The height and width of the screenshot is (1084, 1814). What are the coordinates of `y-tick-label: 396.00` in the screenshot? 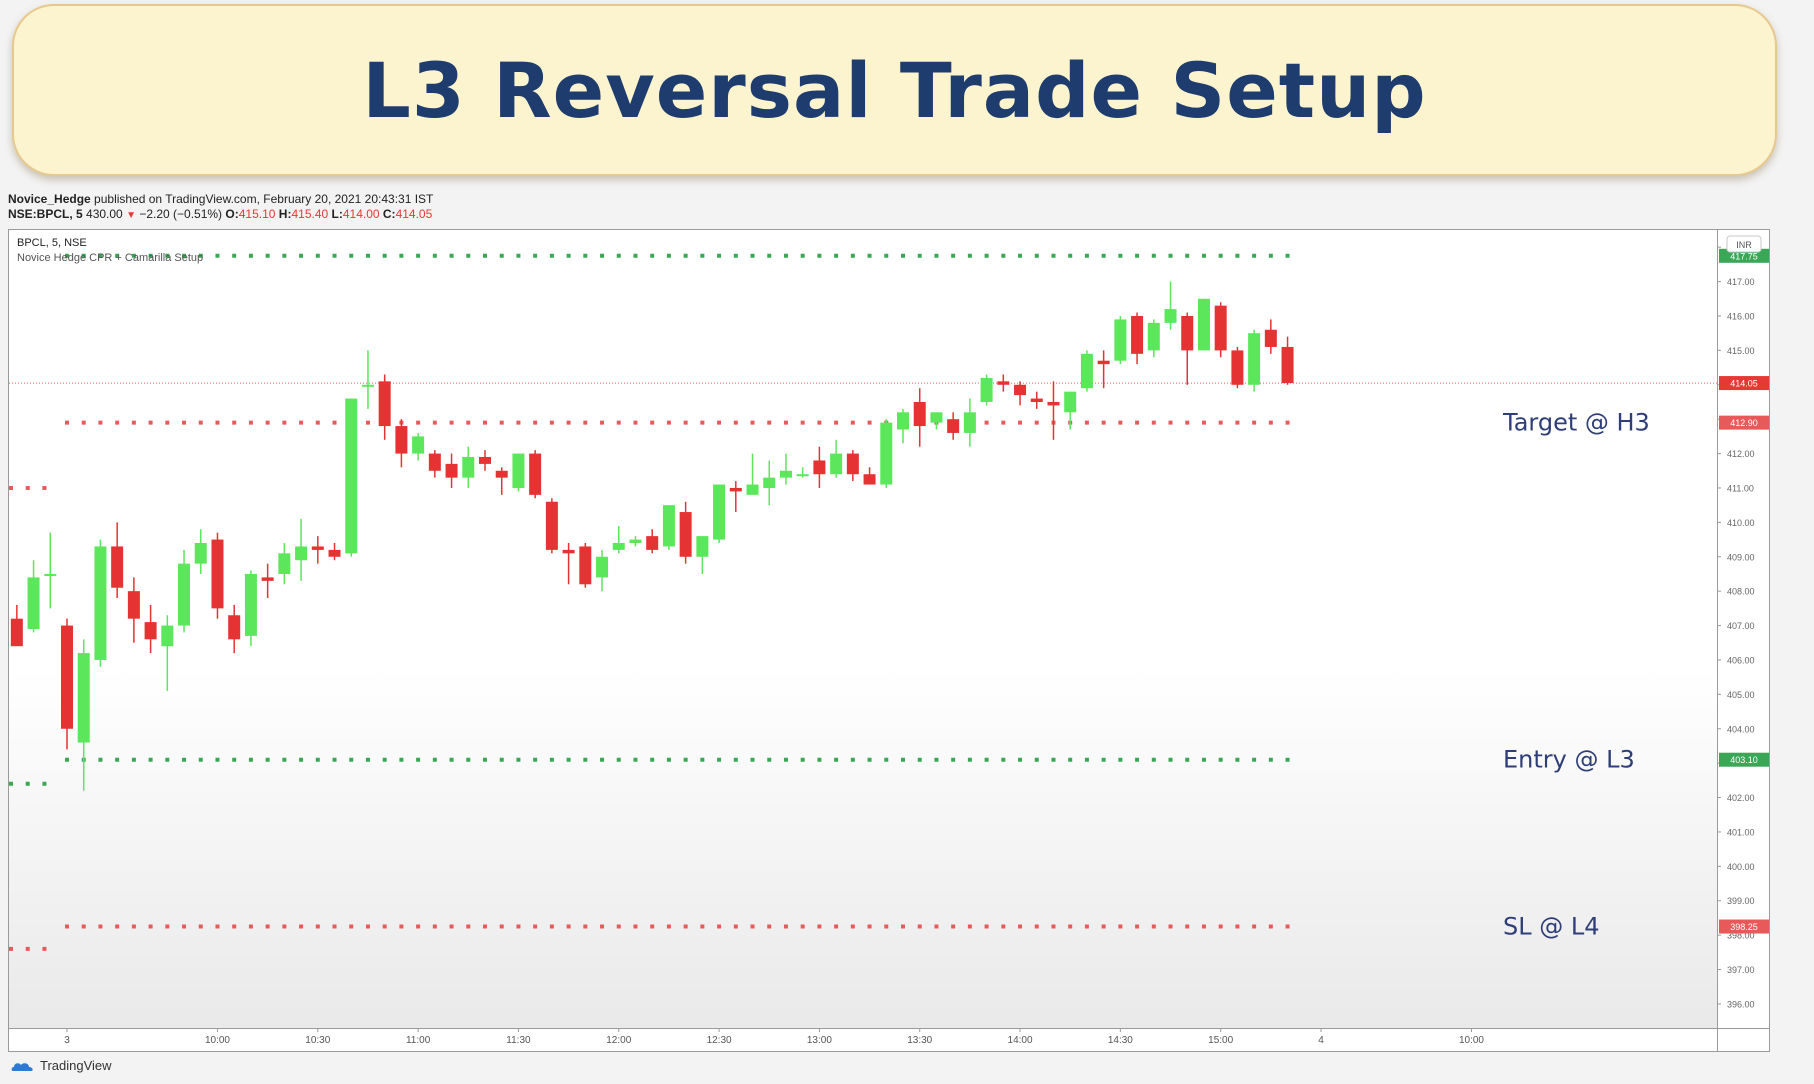 It's located at (1741, 1004).